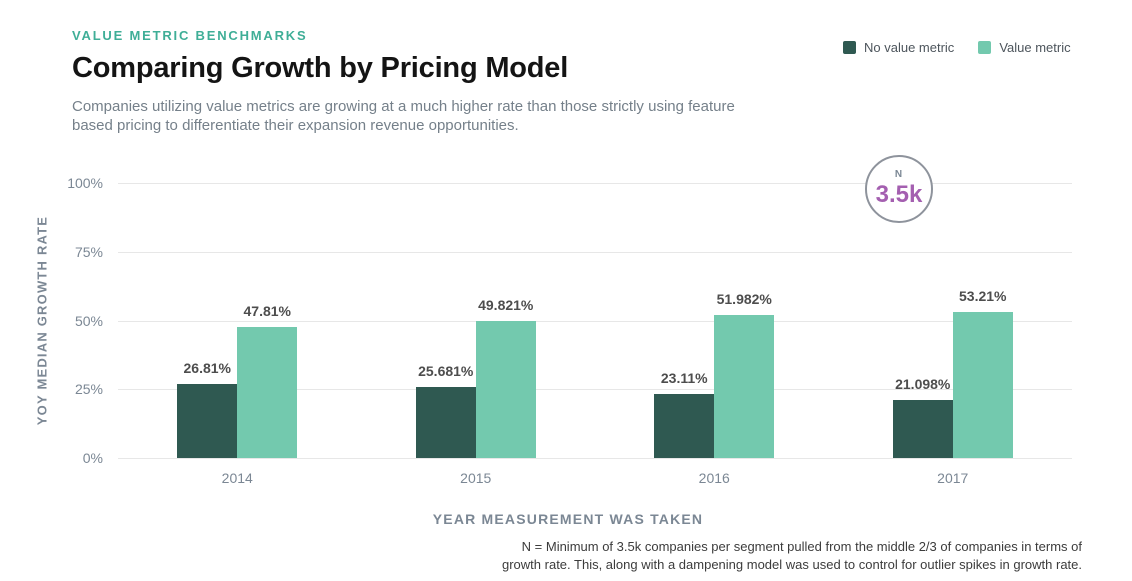 The height and width of the screenshot is (581, 1132). What do you see at coordinates (957, 47) in the screenshot?
I see `chart-legend: No value metric Value metric` at bounding box center [957, 47].